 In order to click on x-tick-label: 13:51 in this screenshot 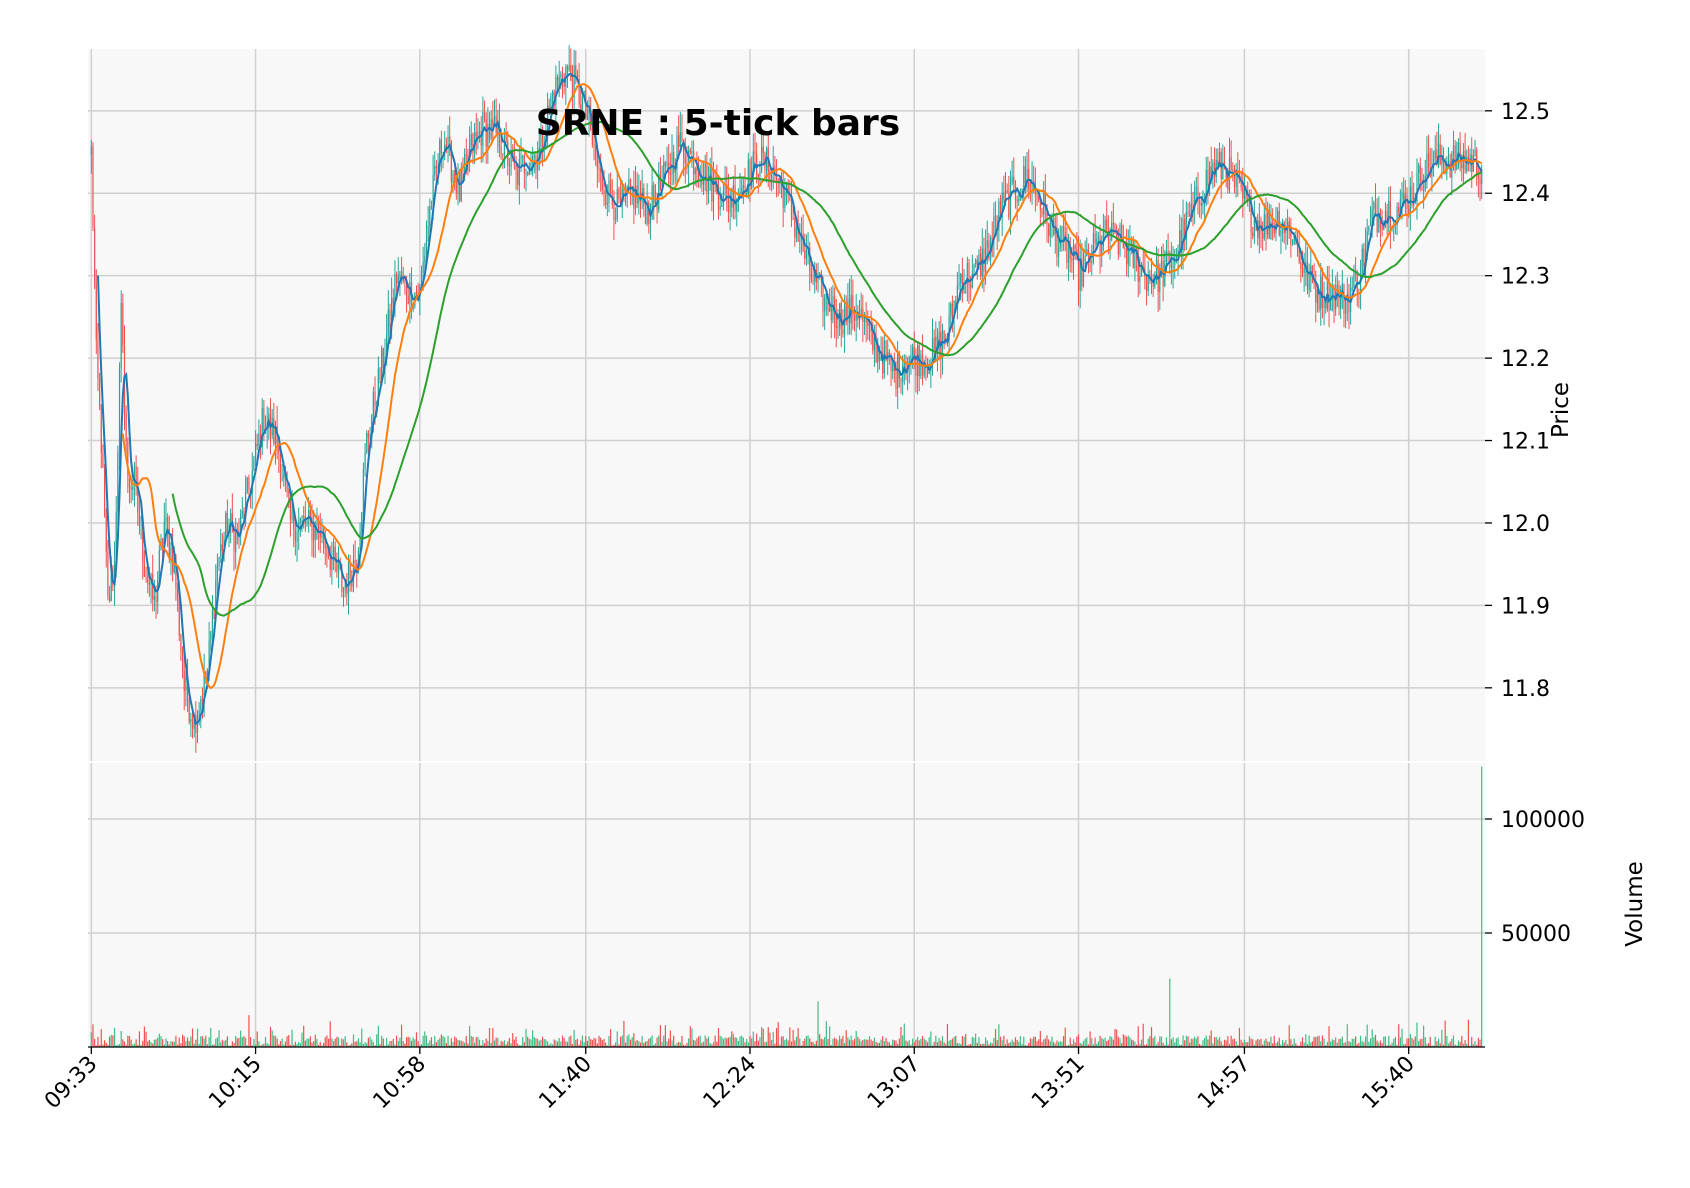, I will do `click(1058, 1083)`.